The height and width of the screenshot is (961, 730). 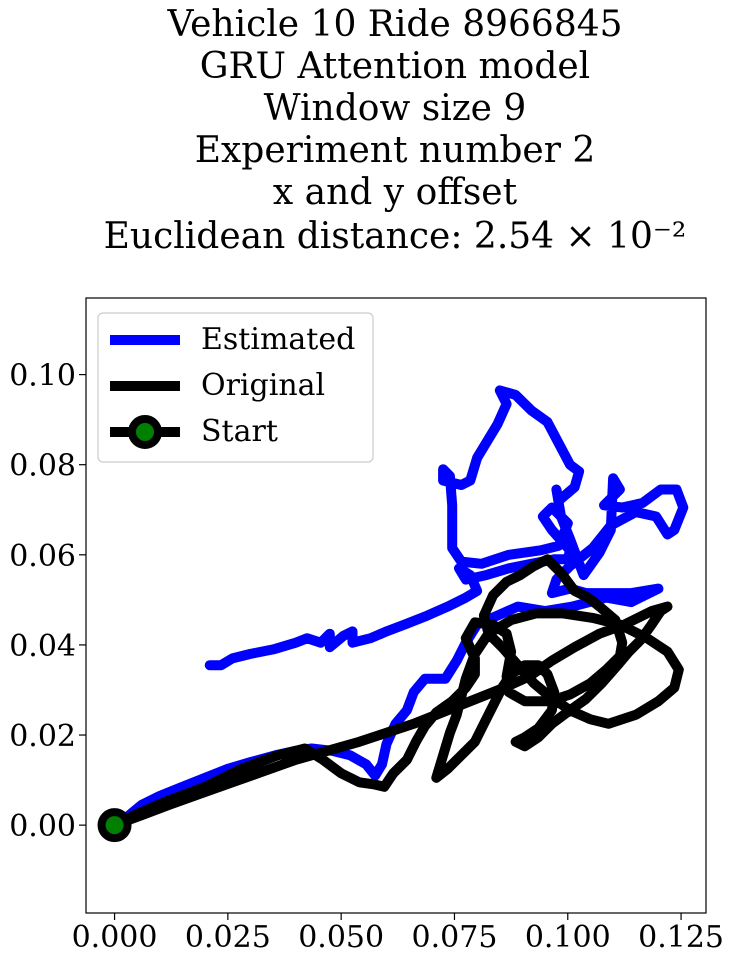 What do you see at coordinates (263, 385) in the screenshot?
I see `legend-label-original: Original` at bounding box center [263, 385].